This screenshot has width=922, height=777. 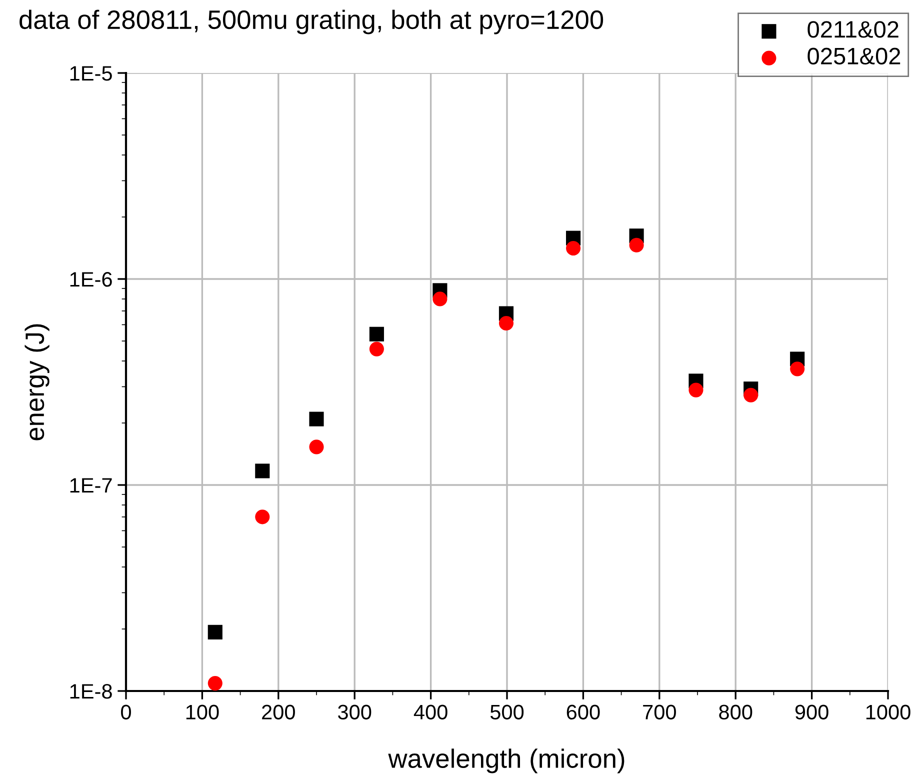 What do you see at coordinates (853, 29) in the screenshot?
I see `legend-label: 0211&02` at bounding box center [853, 29].